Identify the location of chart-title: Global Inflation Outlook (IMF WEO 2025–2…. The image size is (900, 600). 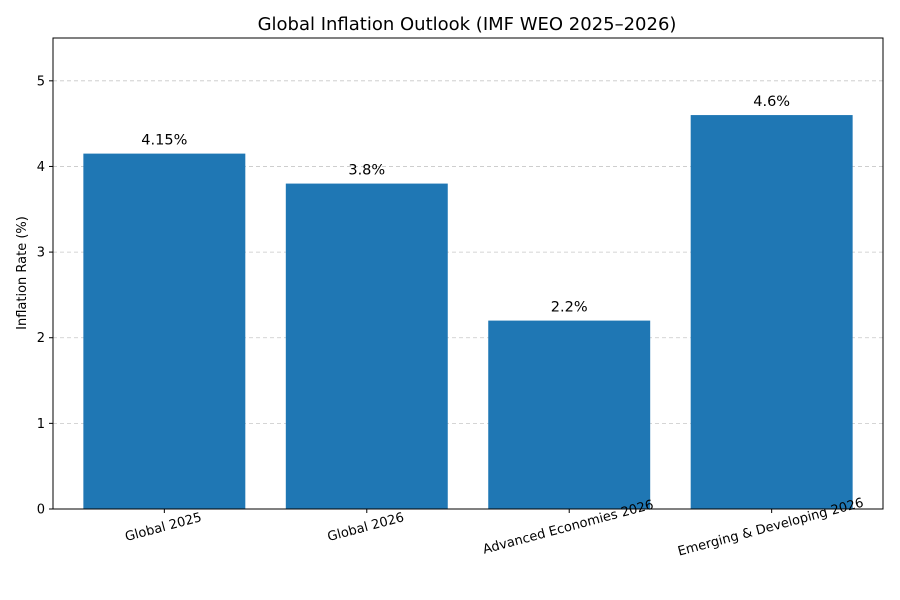
(467, 24).